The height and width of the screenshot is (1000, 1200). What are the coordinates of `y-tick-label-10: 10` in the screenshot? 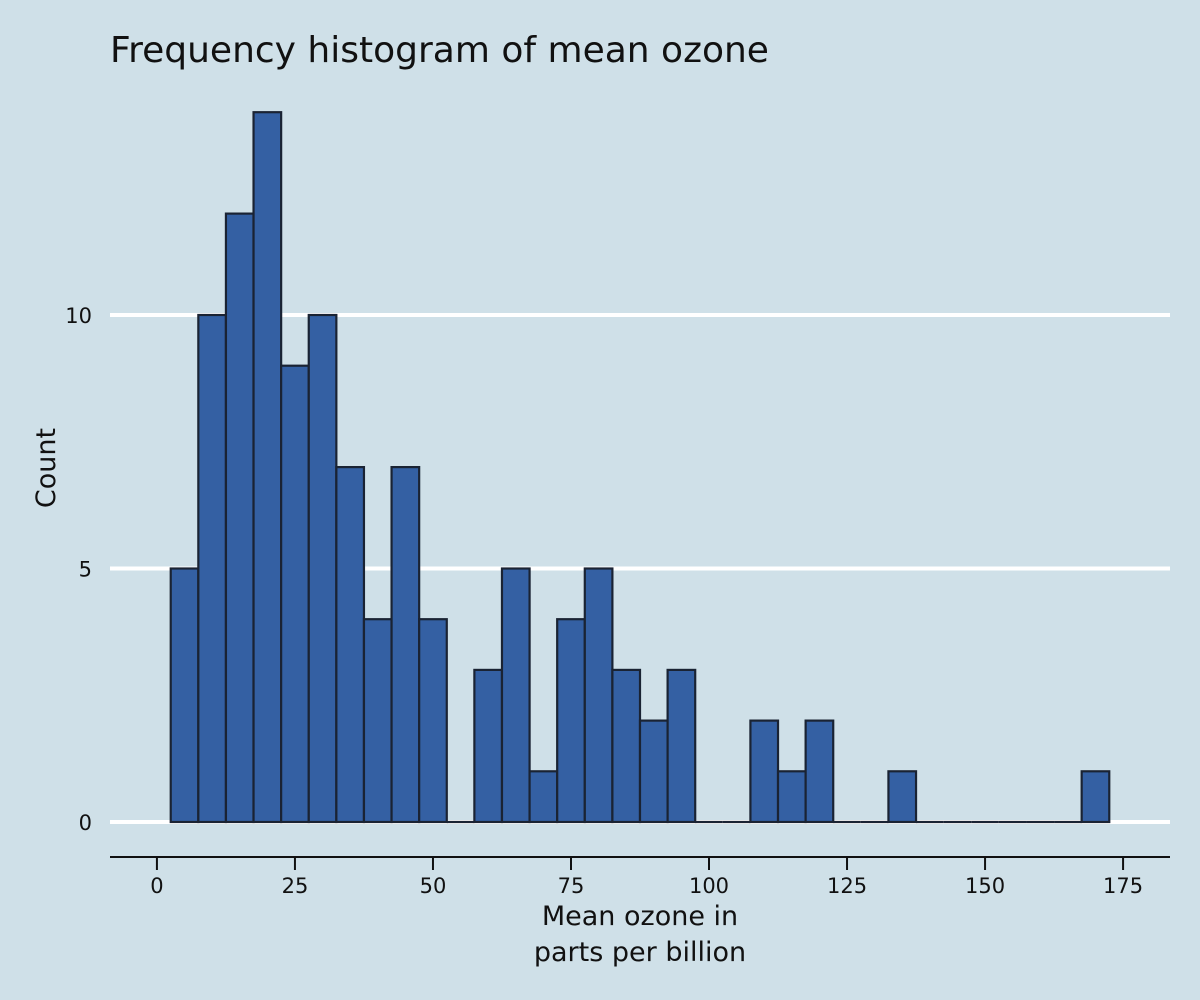 It's located at (78, 316).